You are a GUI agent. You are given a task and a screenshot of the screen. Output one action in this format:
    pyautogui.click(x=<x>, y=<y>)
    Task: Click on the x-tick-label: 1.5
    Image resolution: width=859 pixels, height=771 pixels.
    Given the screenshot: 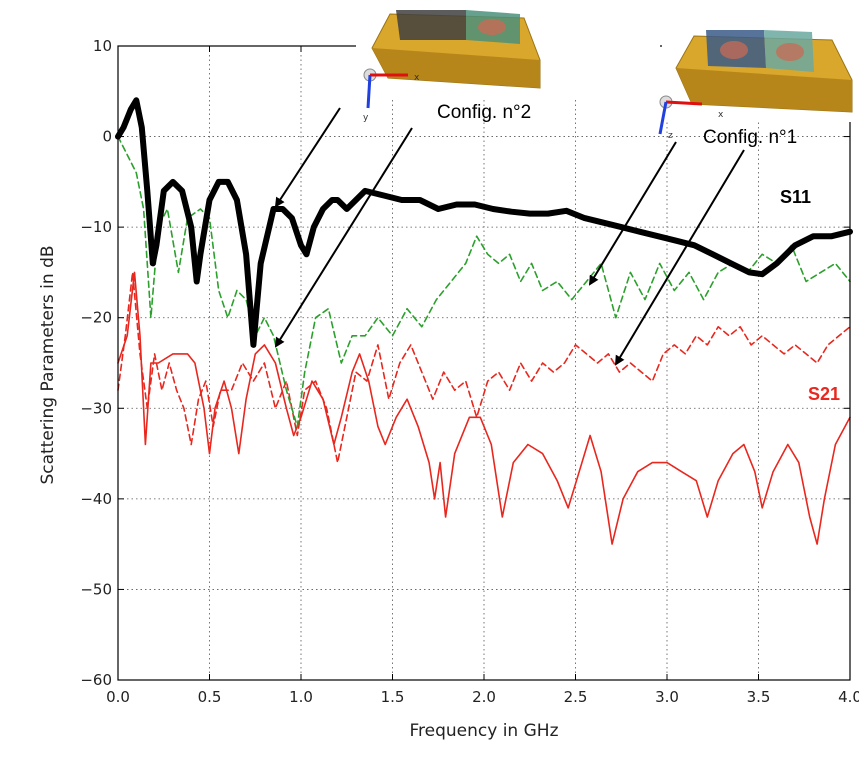 What is the action you would take?
    pyautogui.click(x=393, y=697)
    